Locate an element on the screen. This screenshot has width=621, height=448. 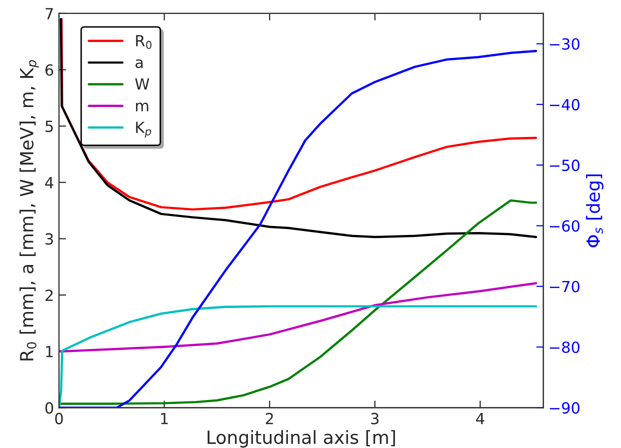
y-tick-label: 4 is located at coordinates (49, 182).